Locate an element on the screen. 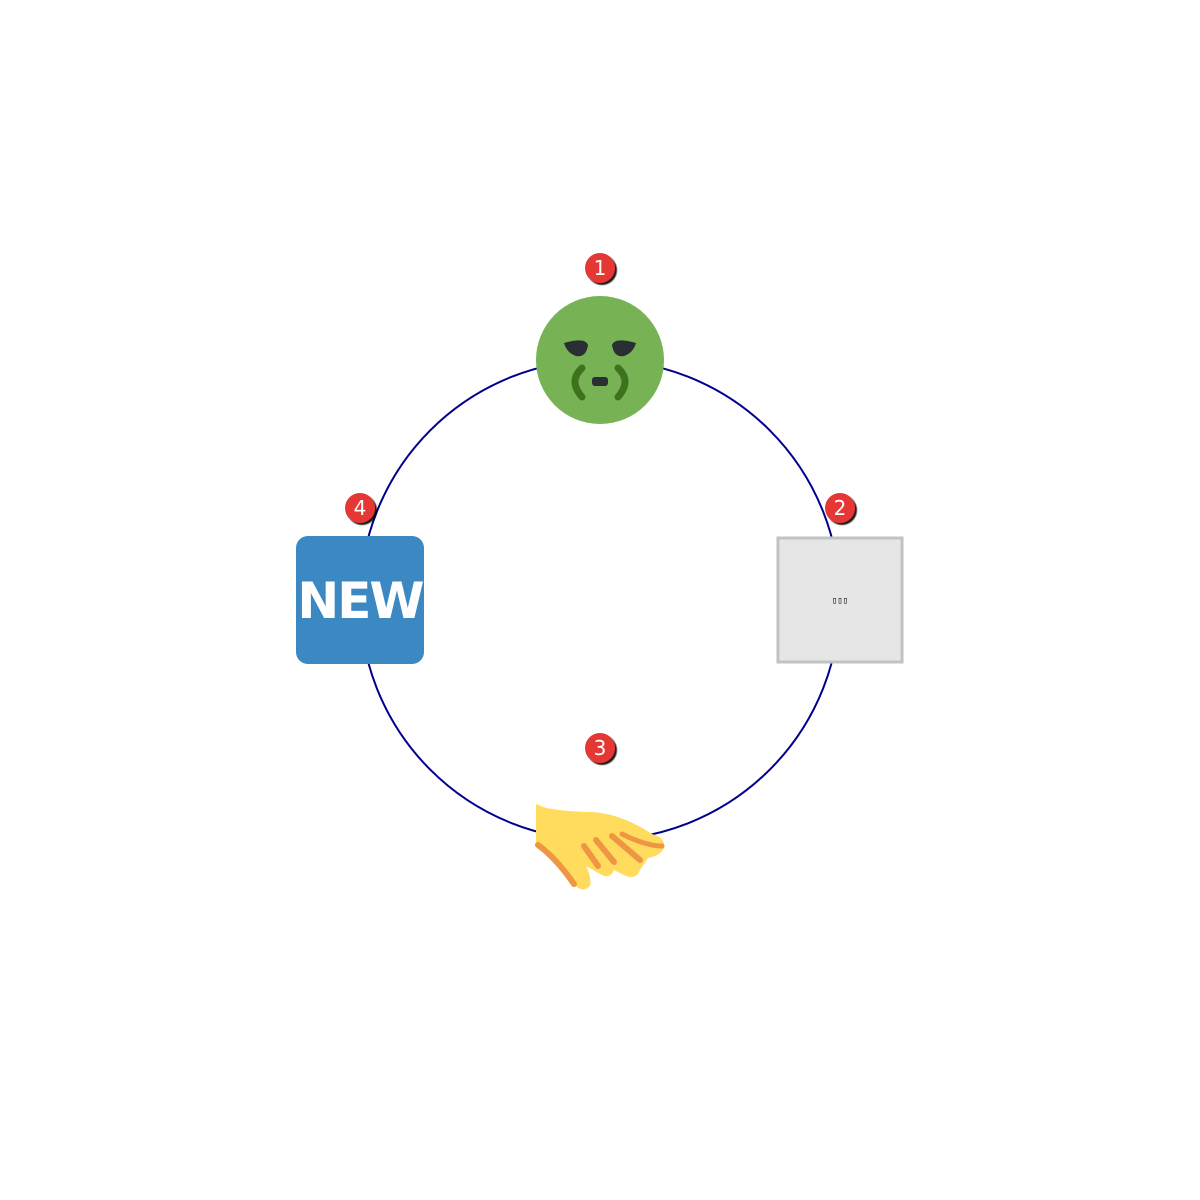  node-badge: 3 is located at coordinates (600, 748).